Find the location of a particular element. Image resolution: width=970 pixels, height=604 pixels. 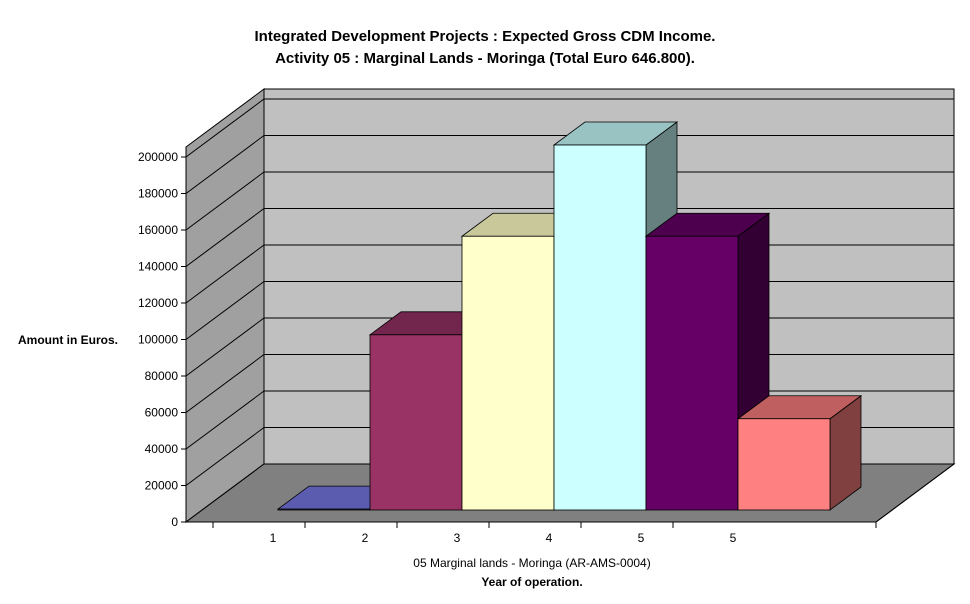

y-tick-label: 60000 is located at coordinates (162, 413).